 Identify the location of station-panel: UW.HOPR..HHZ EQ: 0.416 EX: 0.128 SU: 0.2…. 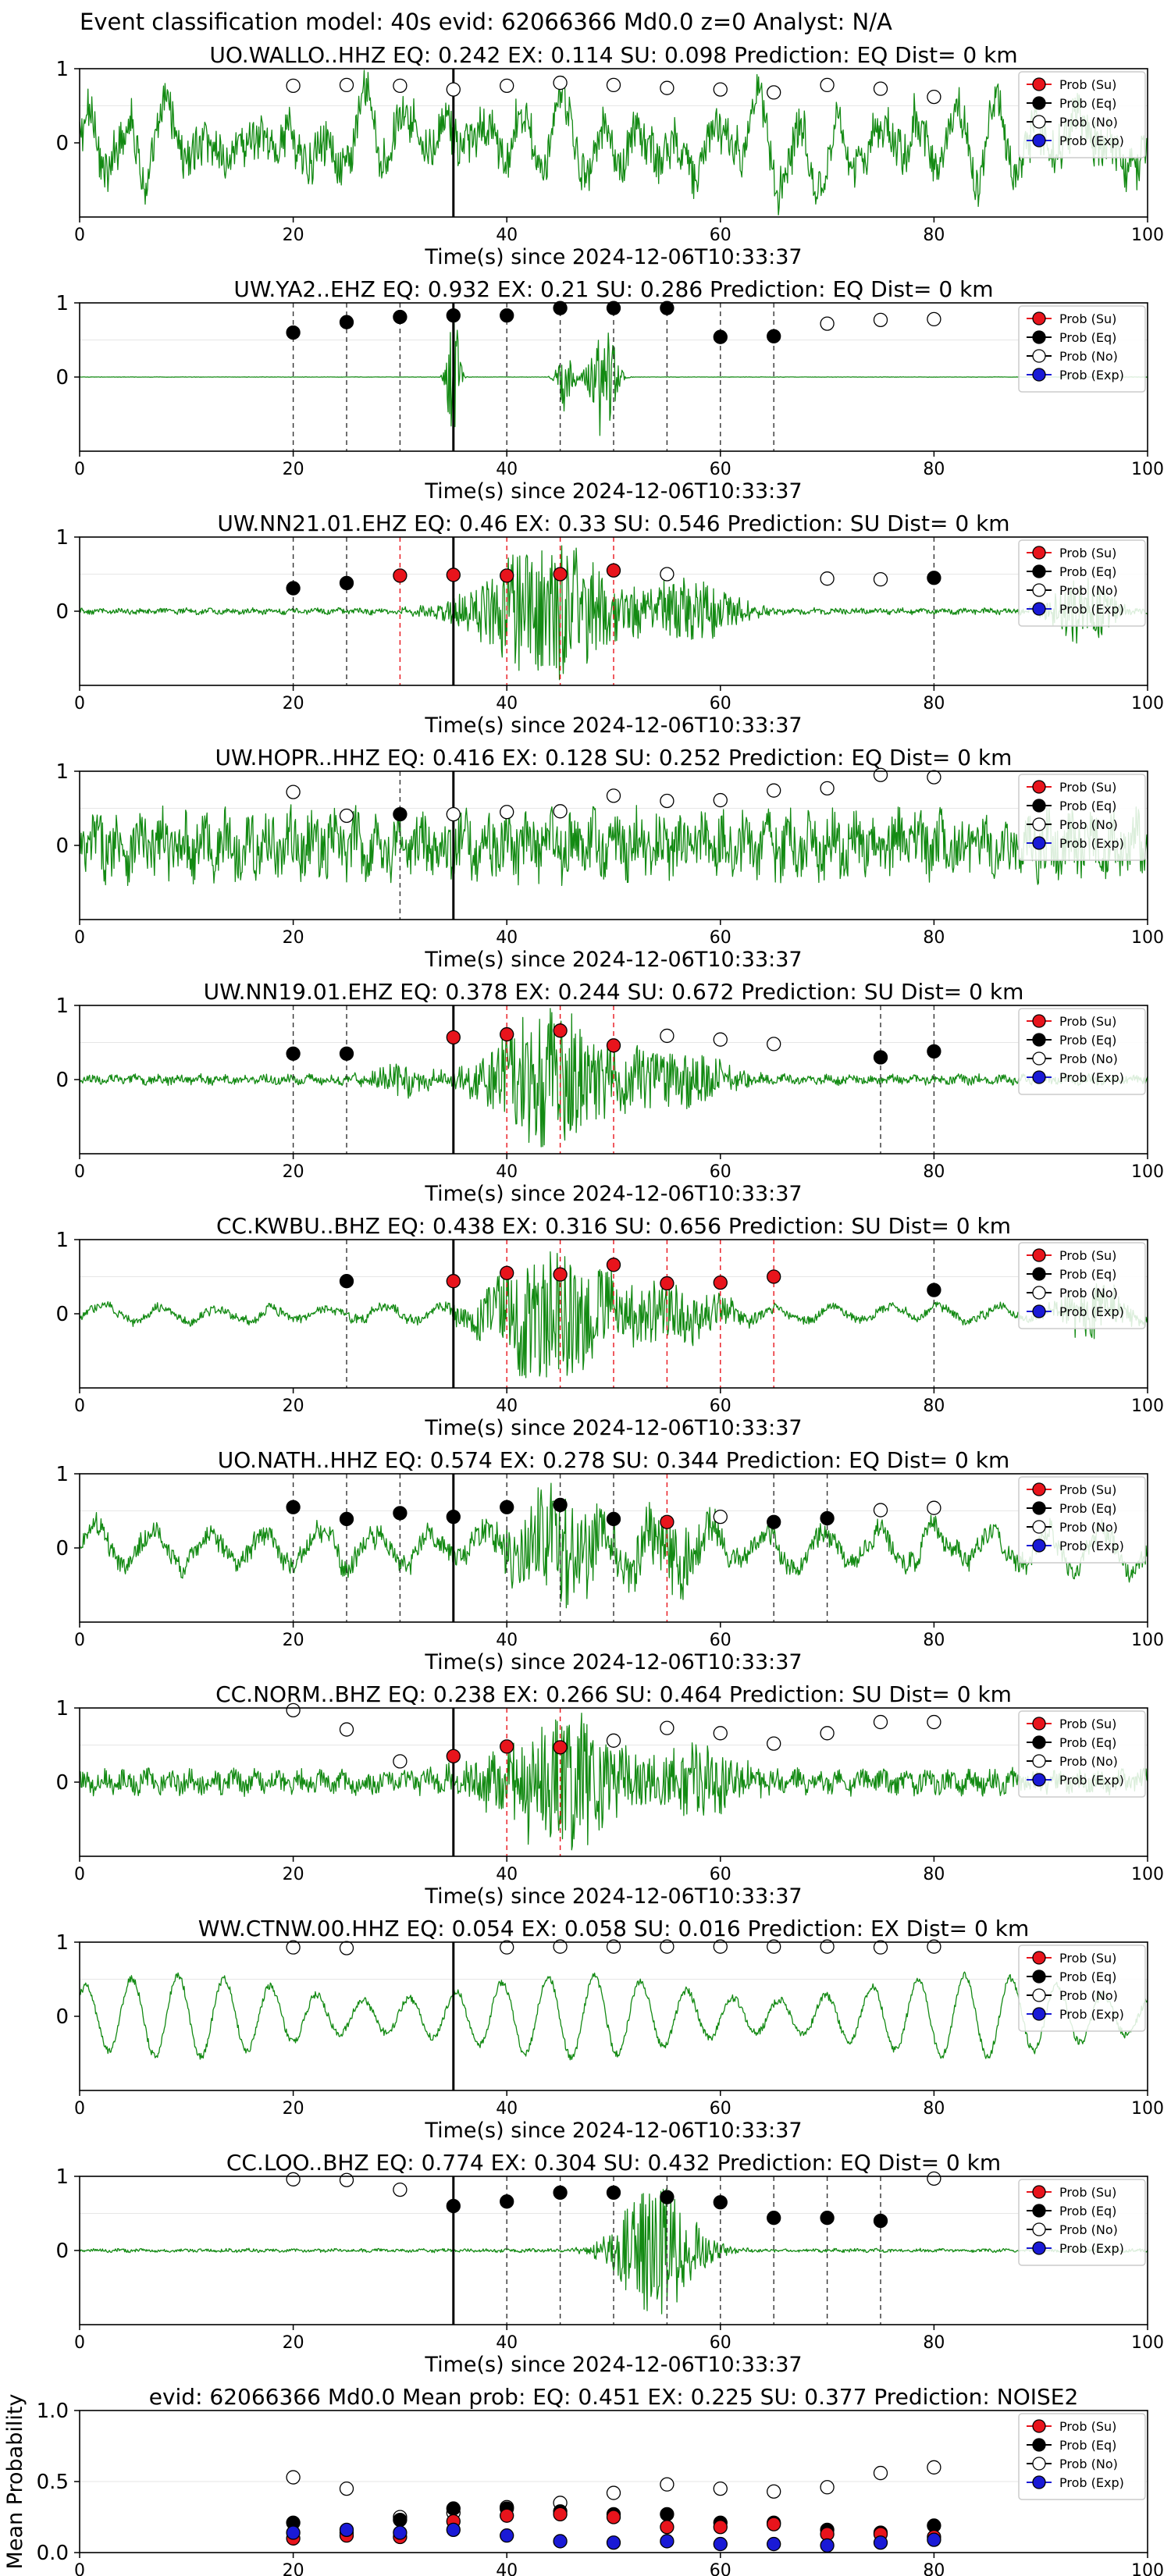
(609, 858).